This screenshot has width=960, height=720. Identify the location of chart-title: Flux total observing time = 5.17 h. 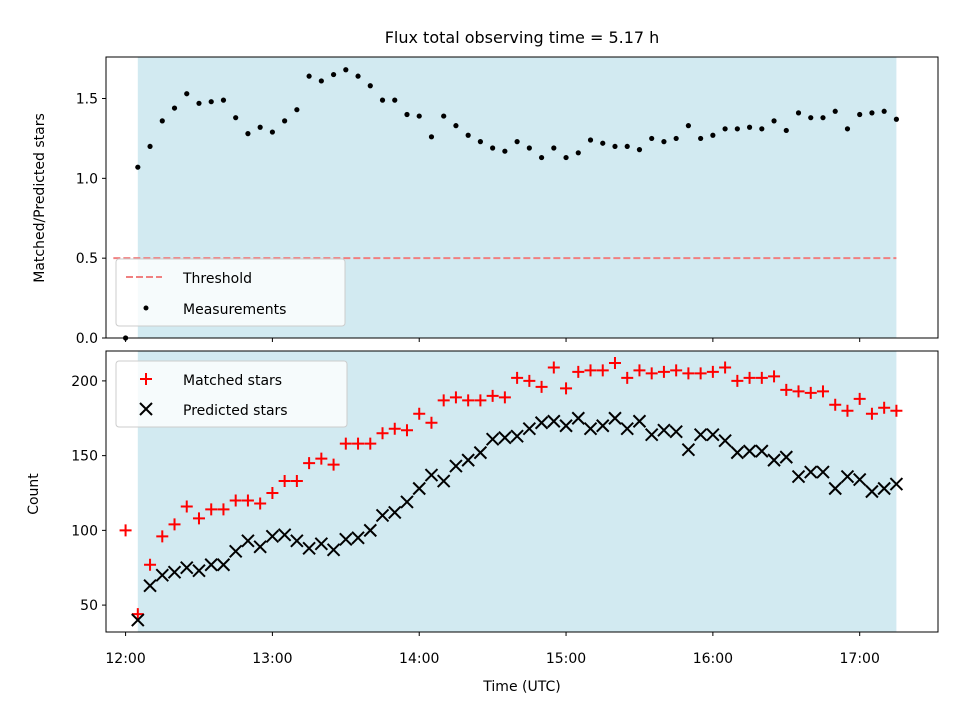
(522, 37).